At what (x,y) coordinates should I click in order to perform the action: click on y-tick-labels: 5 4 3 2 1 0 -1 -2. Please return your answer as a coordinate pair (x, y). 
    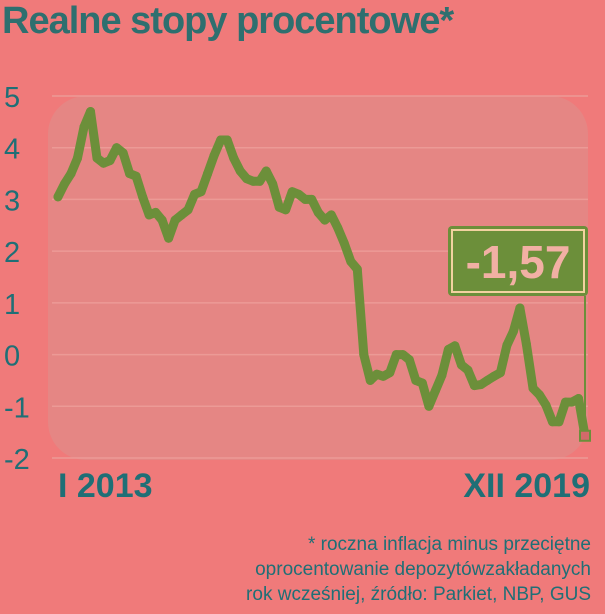
    Looking at the image, I should click on (17, 279).